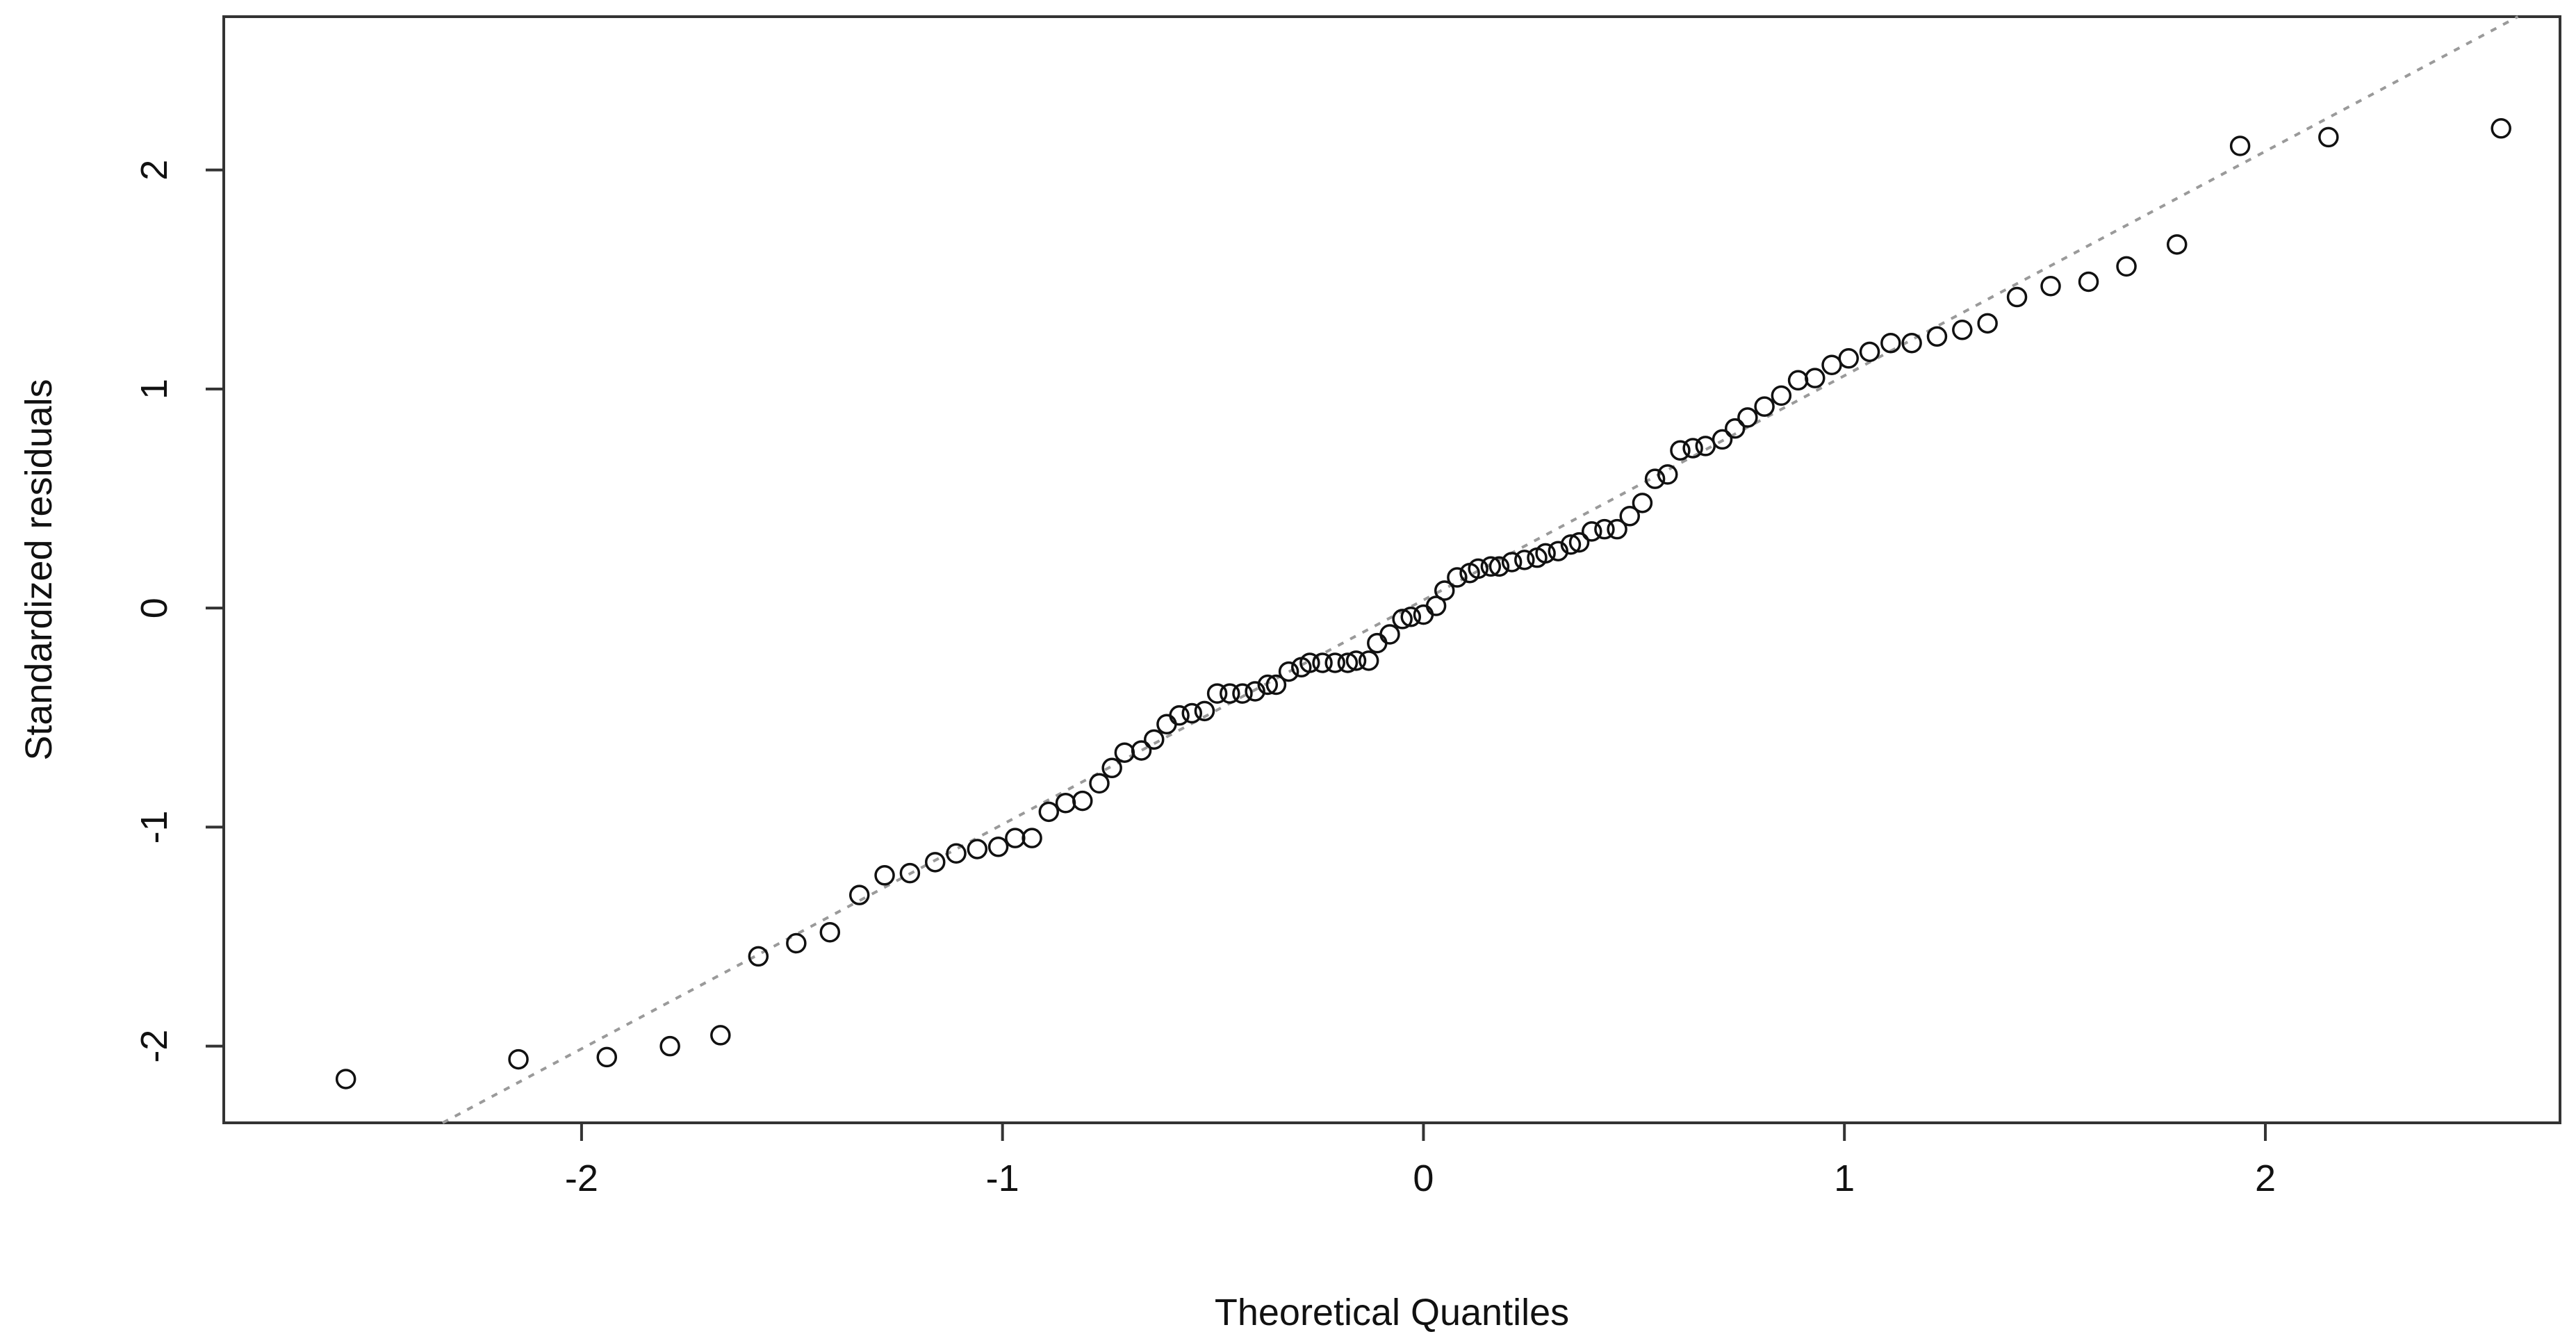 The width and height of the screenshot is (2576, 1341). I want to click on x-tick-label: 2, so click(2265, 1179).